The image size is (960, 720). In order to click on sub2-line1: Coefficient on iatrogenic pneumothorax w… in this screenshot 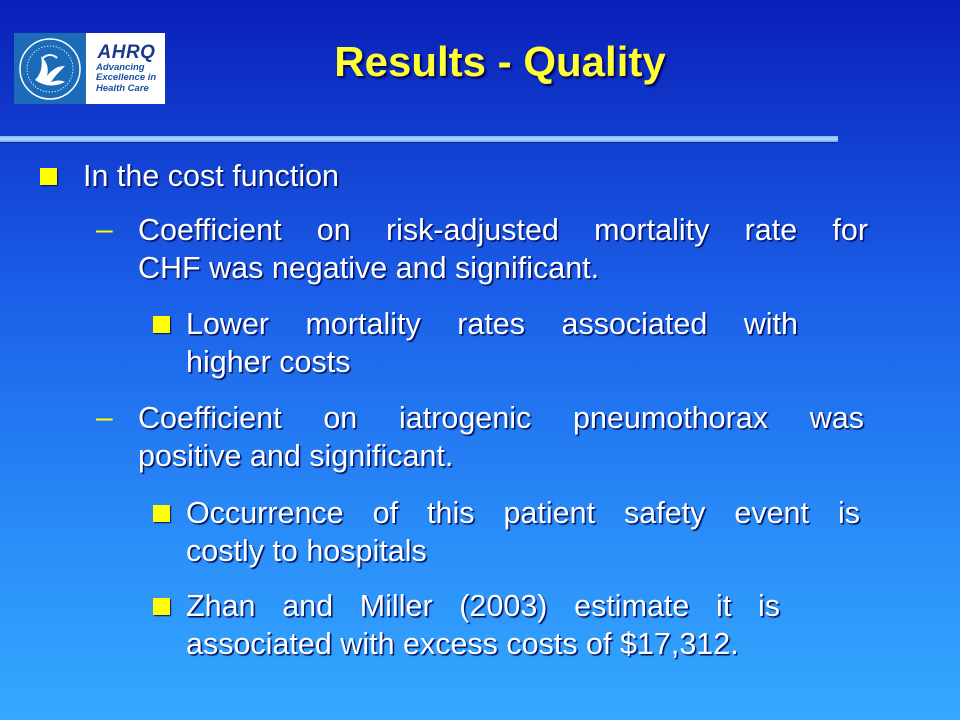, I will do `click(501, 418)`.